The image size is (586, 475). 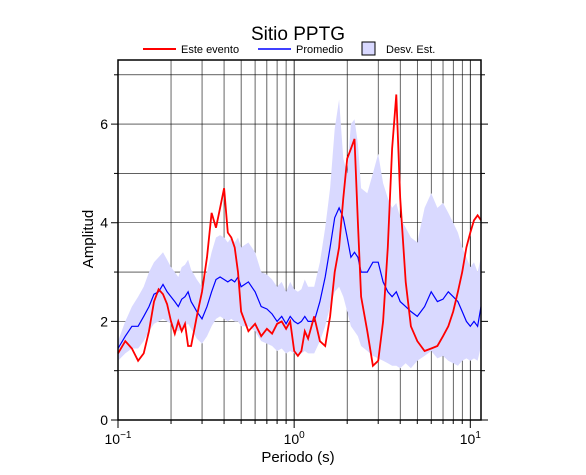 I want to click on y-tick-label: 6, so click(x=104, y=124).